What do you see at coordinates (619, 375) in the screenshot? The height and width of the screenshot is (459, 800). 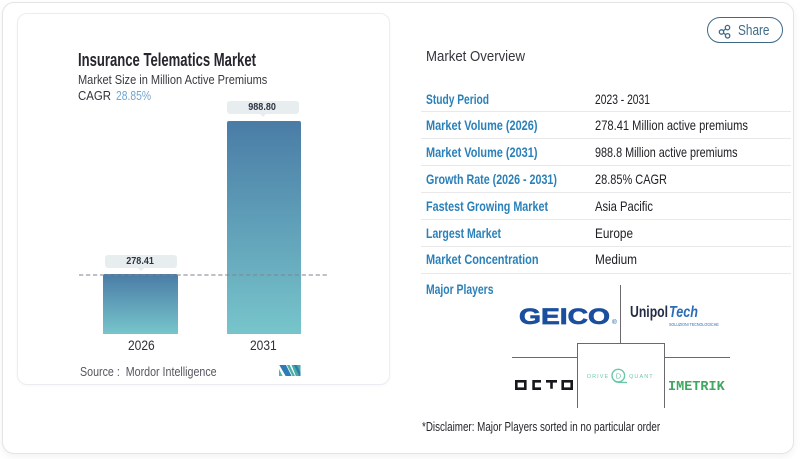 I see `svg-text: D` at bounding box center [619, 375].